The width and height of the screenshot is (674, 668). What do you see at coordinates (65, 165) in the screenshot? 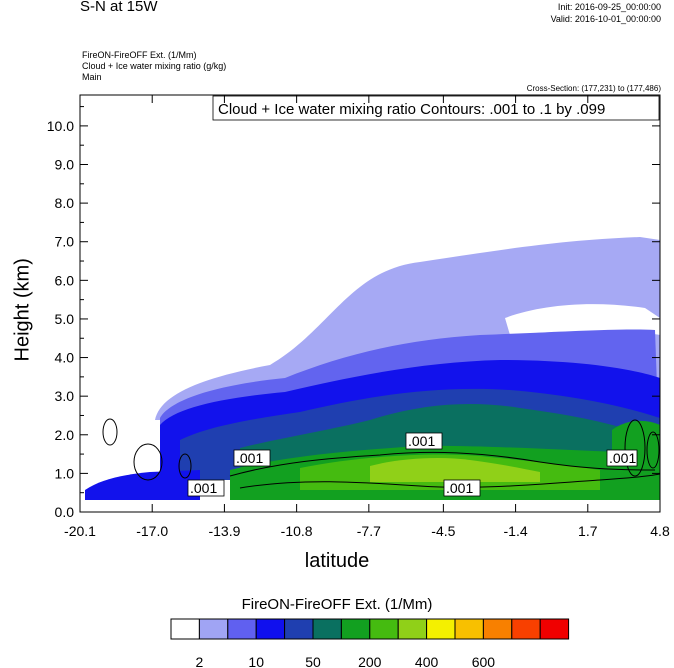
I see `y-tick-label: 9.0` at bounding box center [65, 165].